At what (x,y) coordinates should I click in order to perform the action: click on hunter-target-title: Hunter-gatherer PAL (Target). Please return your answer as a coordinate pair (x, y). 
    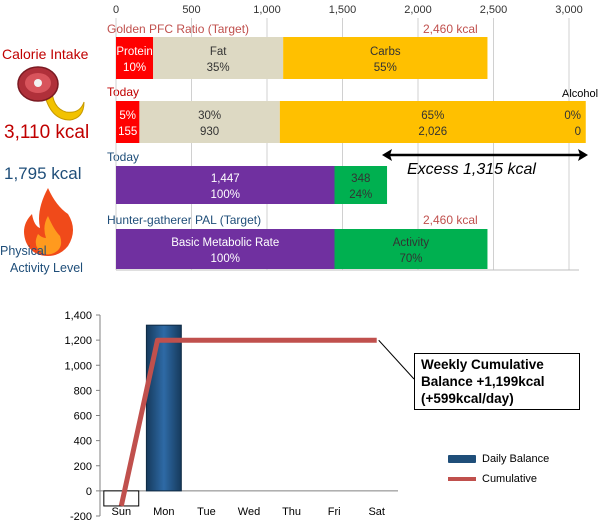
    Looking at the image, I should click on (184, 220).